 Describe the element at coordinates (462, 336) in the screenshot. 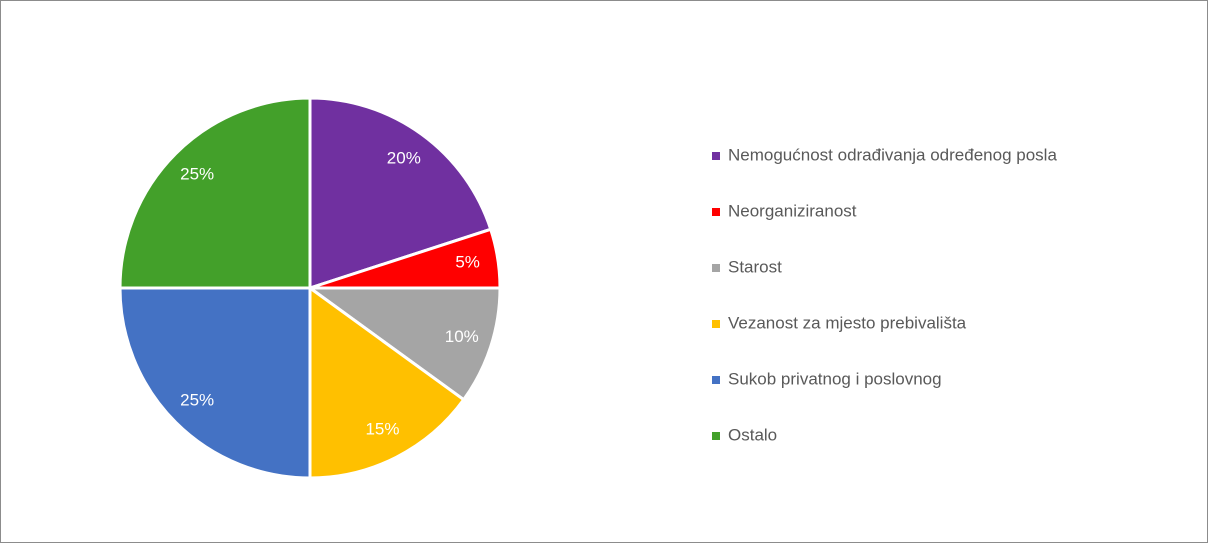

I see `data-label: 10%` at that location.